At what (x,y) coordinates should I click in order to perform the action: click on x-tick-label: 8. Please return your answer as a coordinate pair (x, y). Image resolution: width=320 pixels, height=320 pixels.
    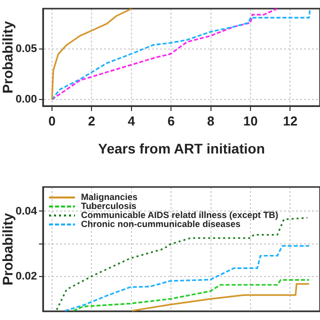
    Looking at the image, I should click on (210, 120).